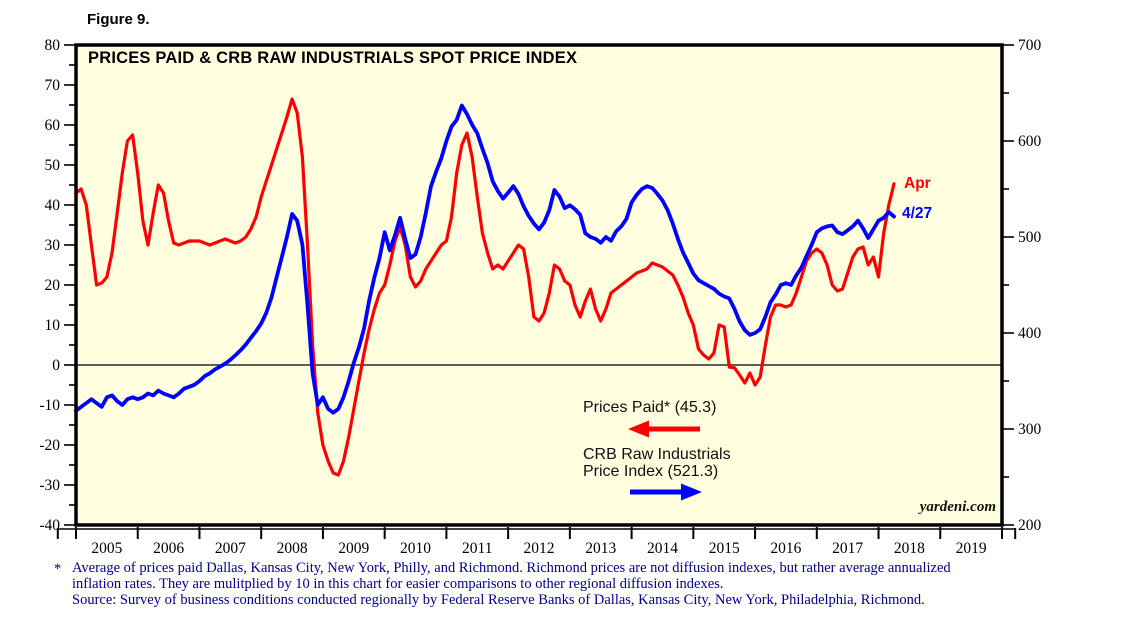 This screenshot has width=1138, height=633. Describe the element at coordinates (600, 548) in the screenshot. I see `x-year-label: 2013` at that location.